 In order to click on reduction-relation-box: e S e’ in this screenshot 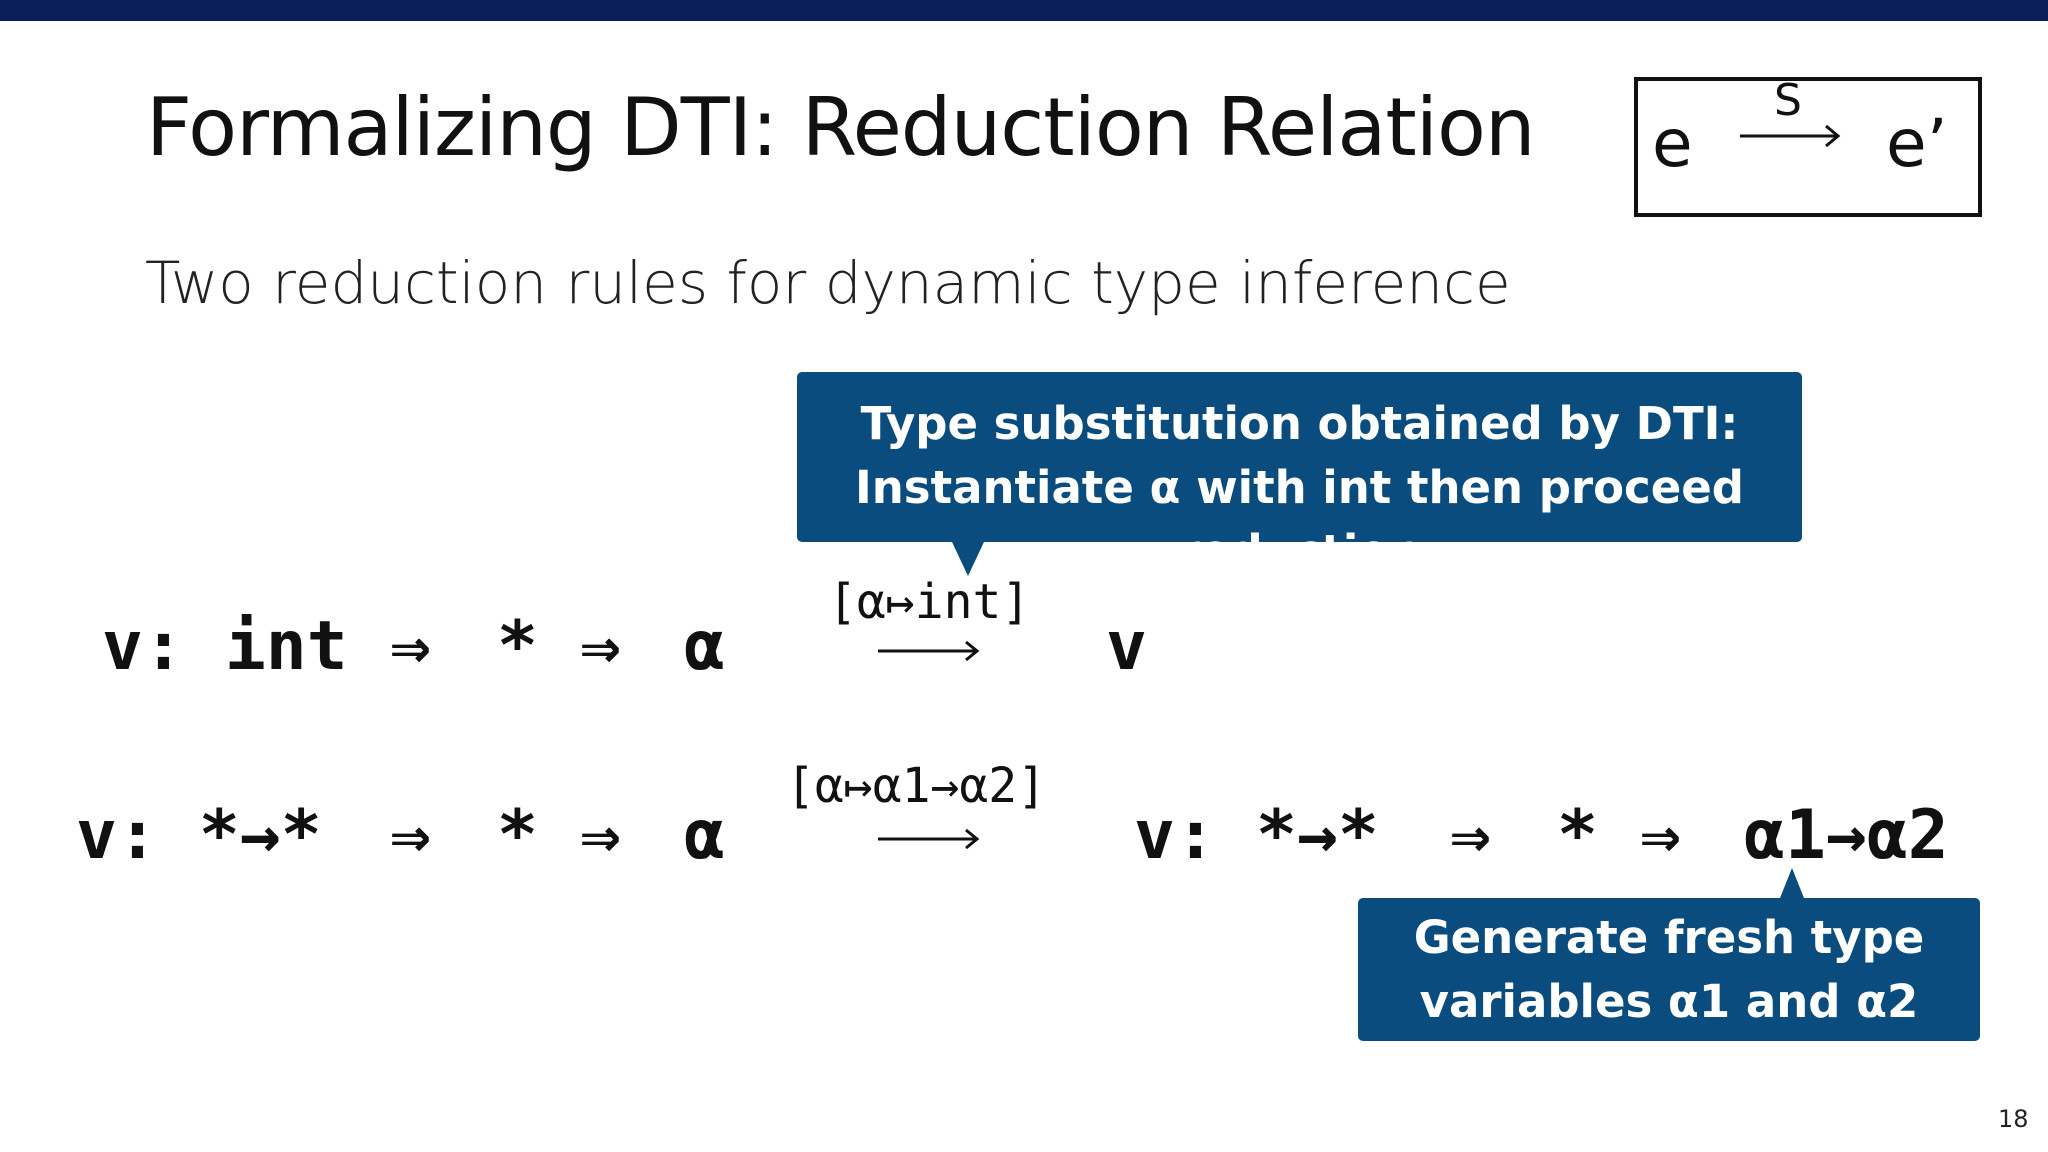, I will do `click(1808, 147)`.